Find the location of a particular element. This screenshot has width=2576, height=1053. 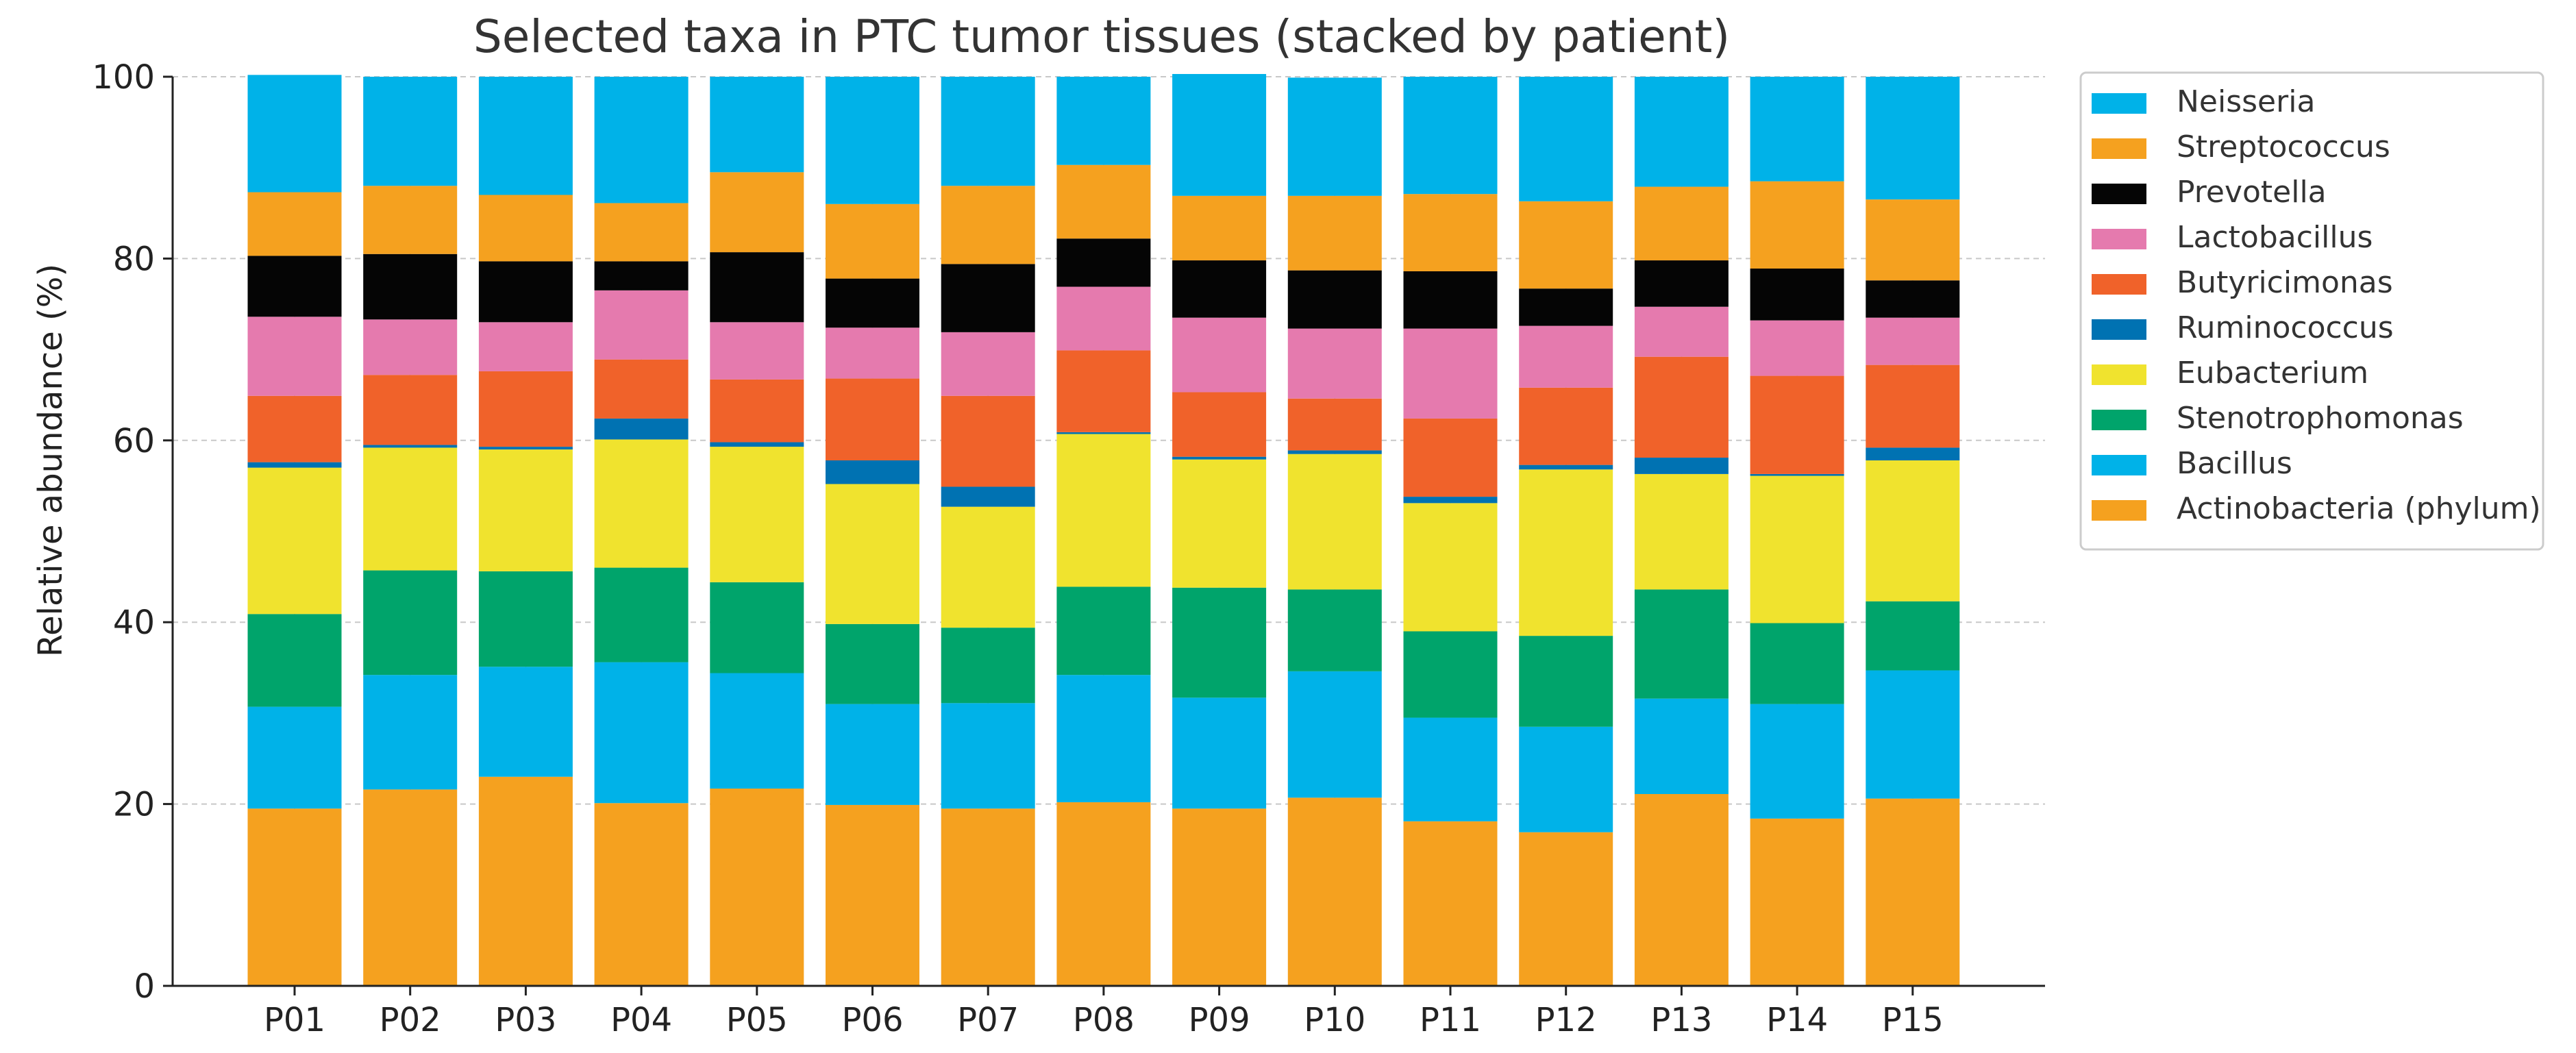

bar-segment-p05-5: P05 — Ruminococcus: 0.5 is located at coordinates (757, 445).